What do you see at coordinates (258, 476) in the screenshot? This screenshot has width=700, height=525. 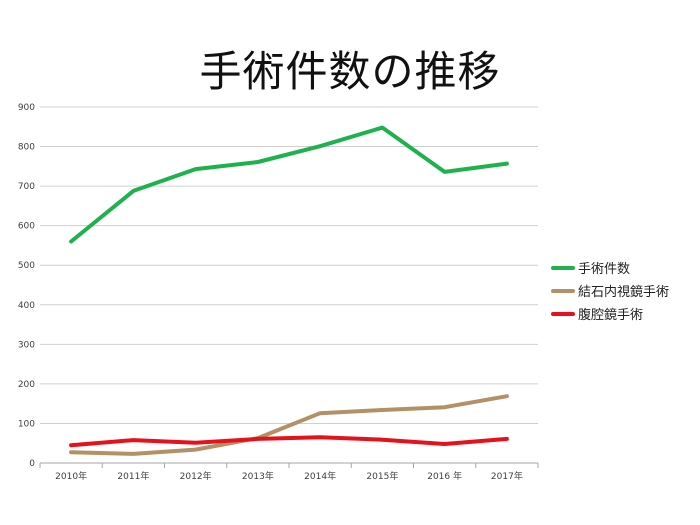 I see `x-tick-label: 2013年` at bounding box center [258, 476].